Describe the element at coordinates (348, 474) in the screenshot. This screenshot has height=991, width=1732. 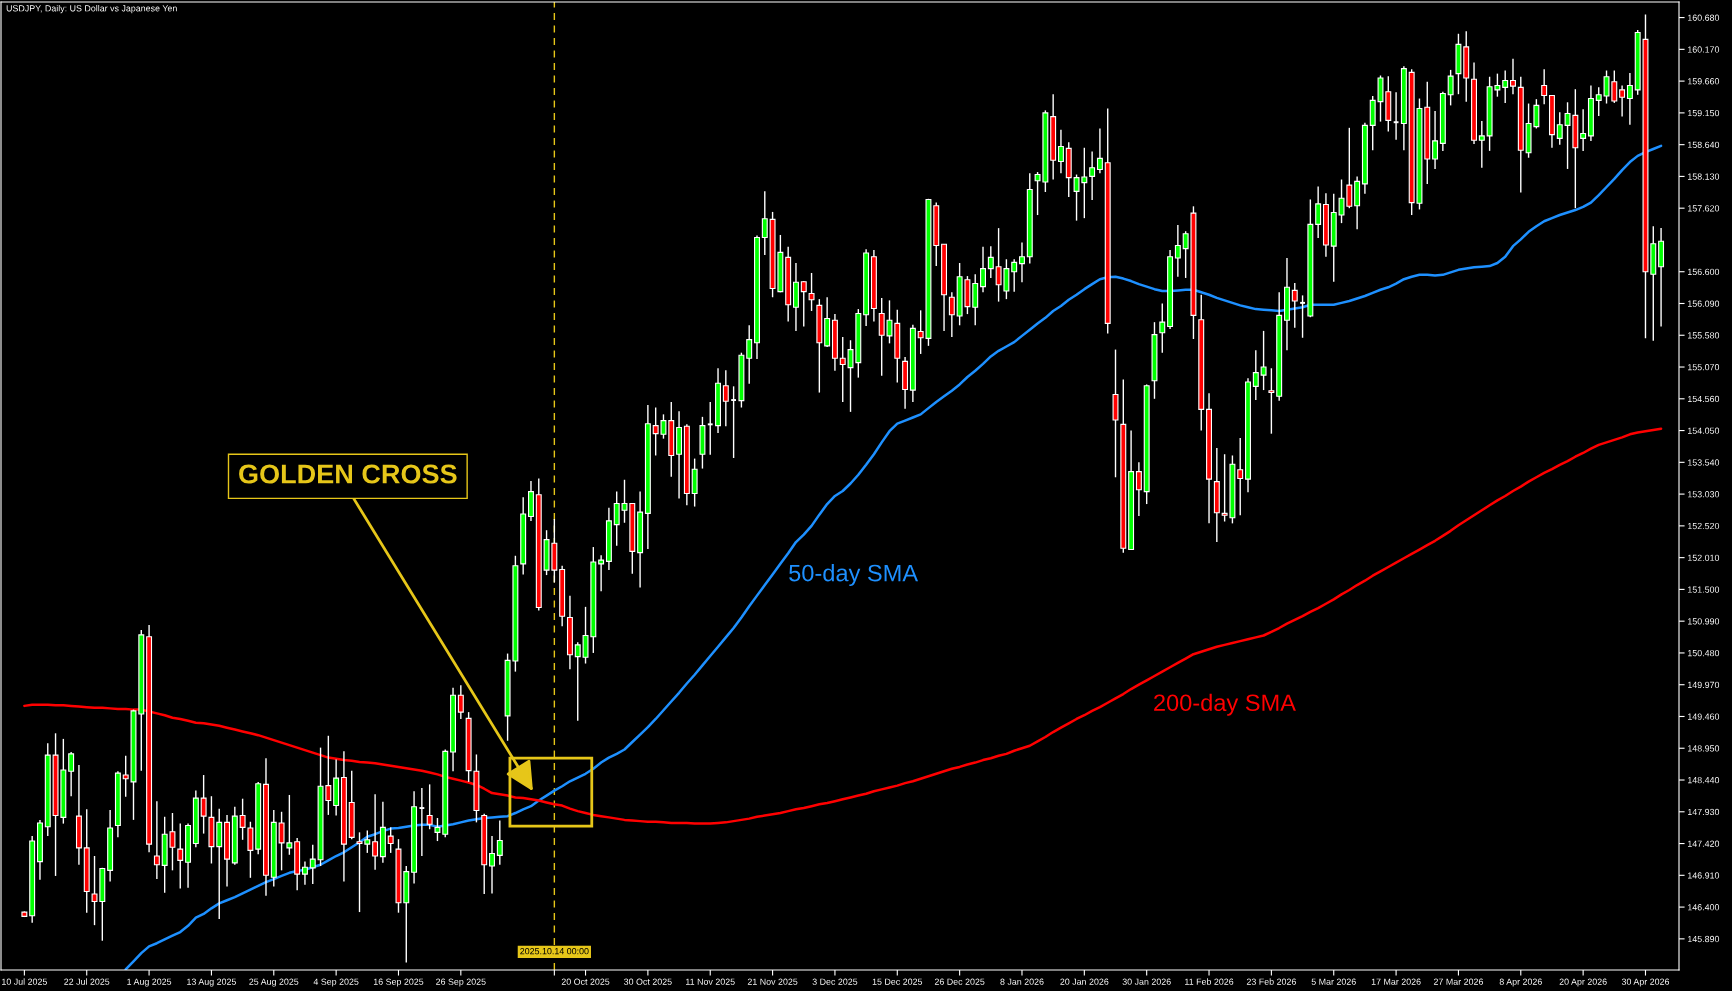
I see `annotation: GOLDEN CROSS` at that location.